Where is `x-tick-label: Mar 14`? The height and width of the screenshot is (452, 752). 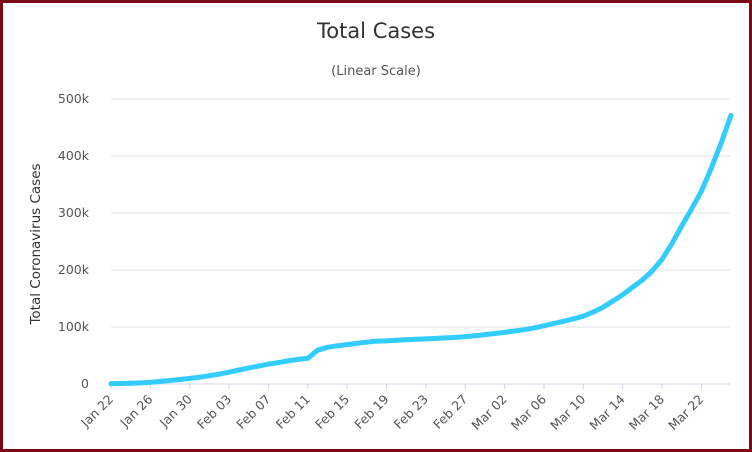 x-tick-label: Mar 14 is located at coordinates (606, 411).